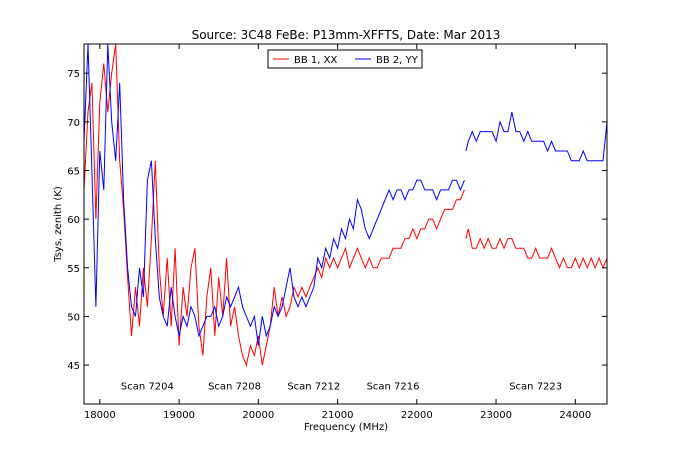 This screenshot has width=675, height=454. Describe the element at coordinates (417, 415) in the screenshot. I see `x-tick-label: 22000` at that location.